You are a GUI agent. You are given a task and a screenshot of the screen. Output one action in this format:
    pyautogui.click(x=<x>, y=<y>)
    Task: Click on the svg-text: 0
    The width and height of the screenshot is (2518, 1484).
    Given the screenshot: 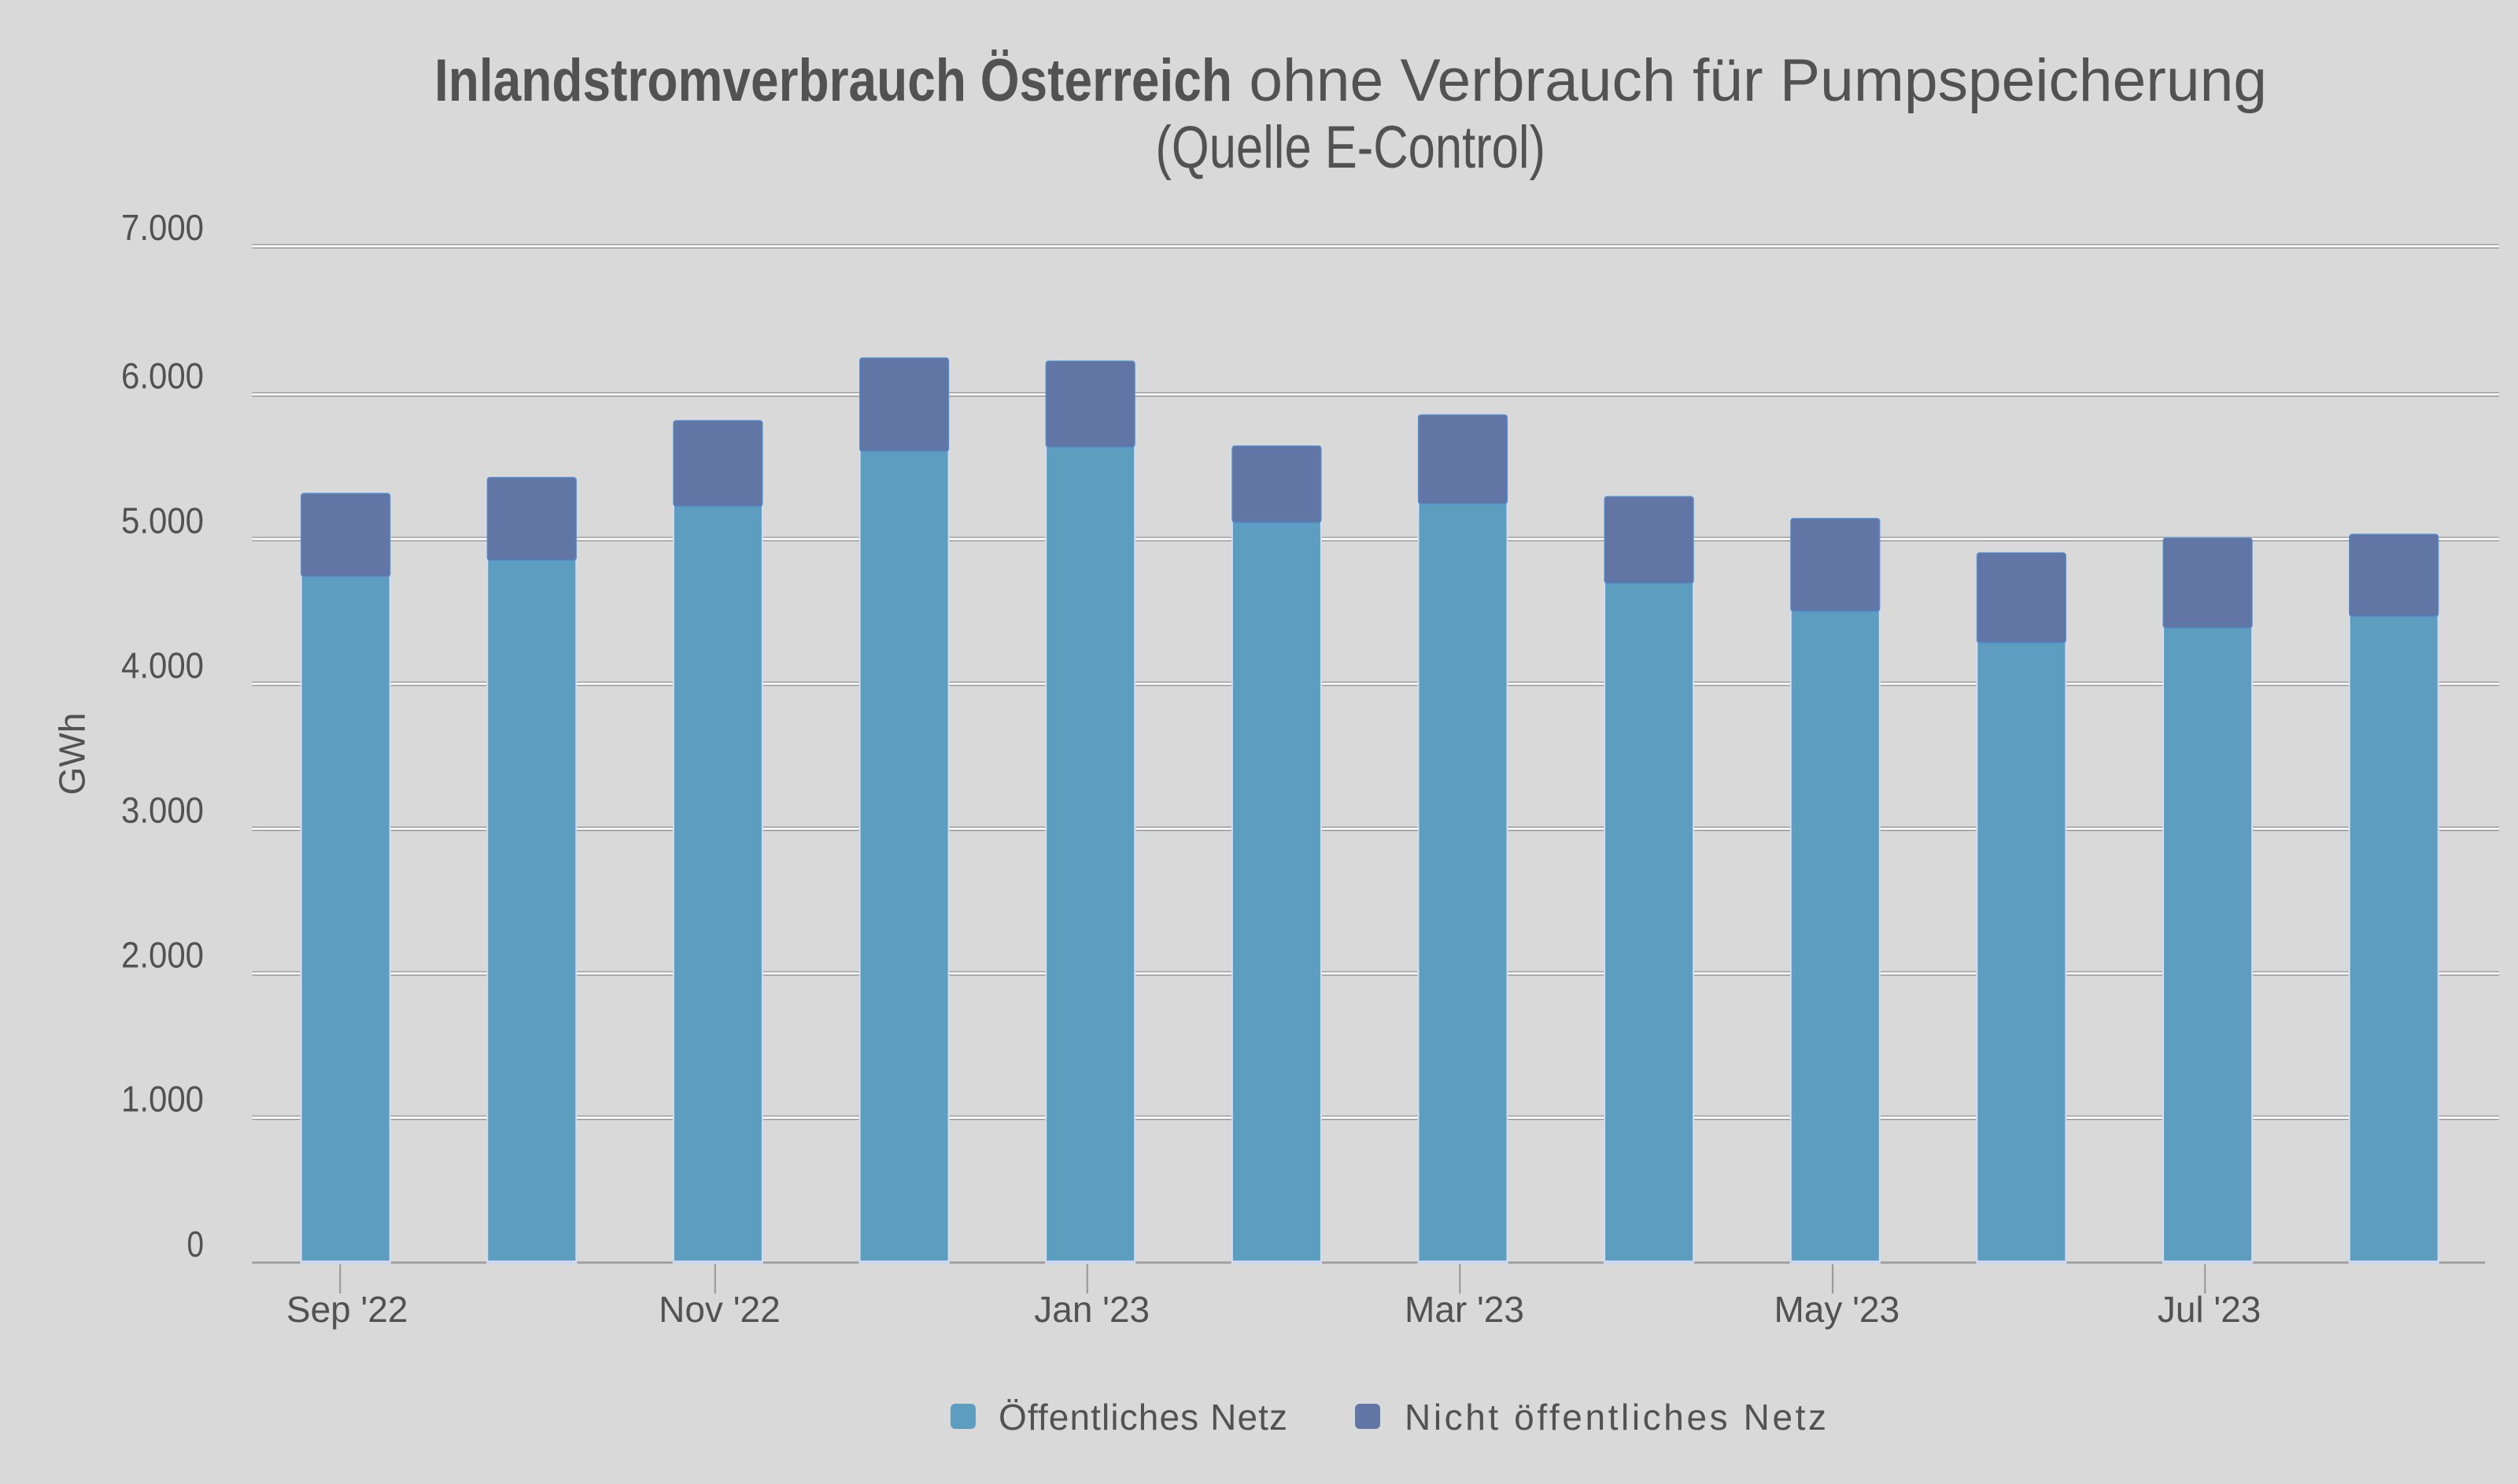 What is the action you would take?
    pyautogui.click(x=196, y=1244)
    